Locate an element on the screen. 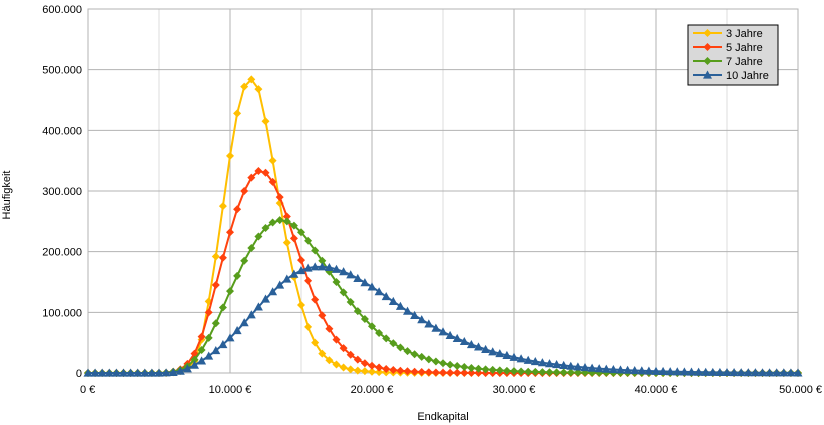  legend-label: 3 Jahre is located at coordinates (744, 34).